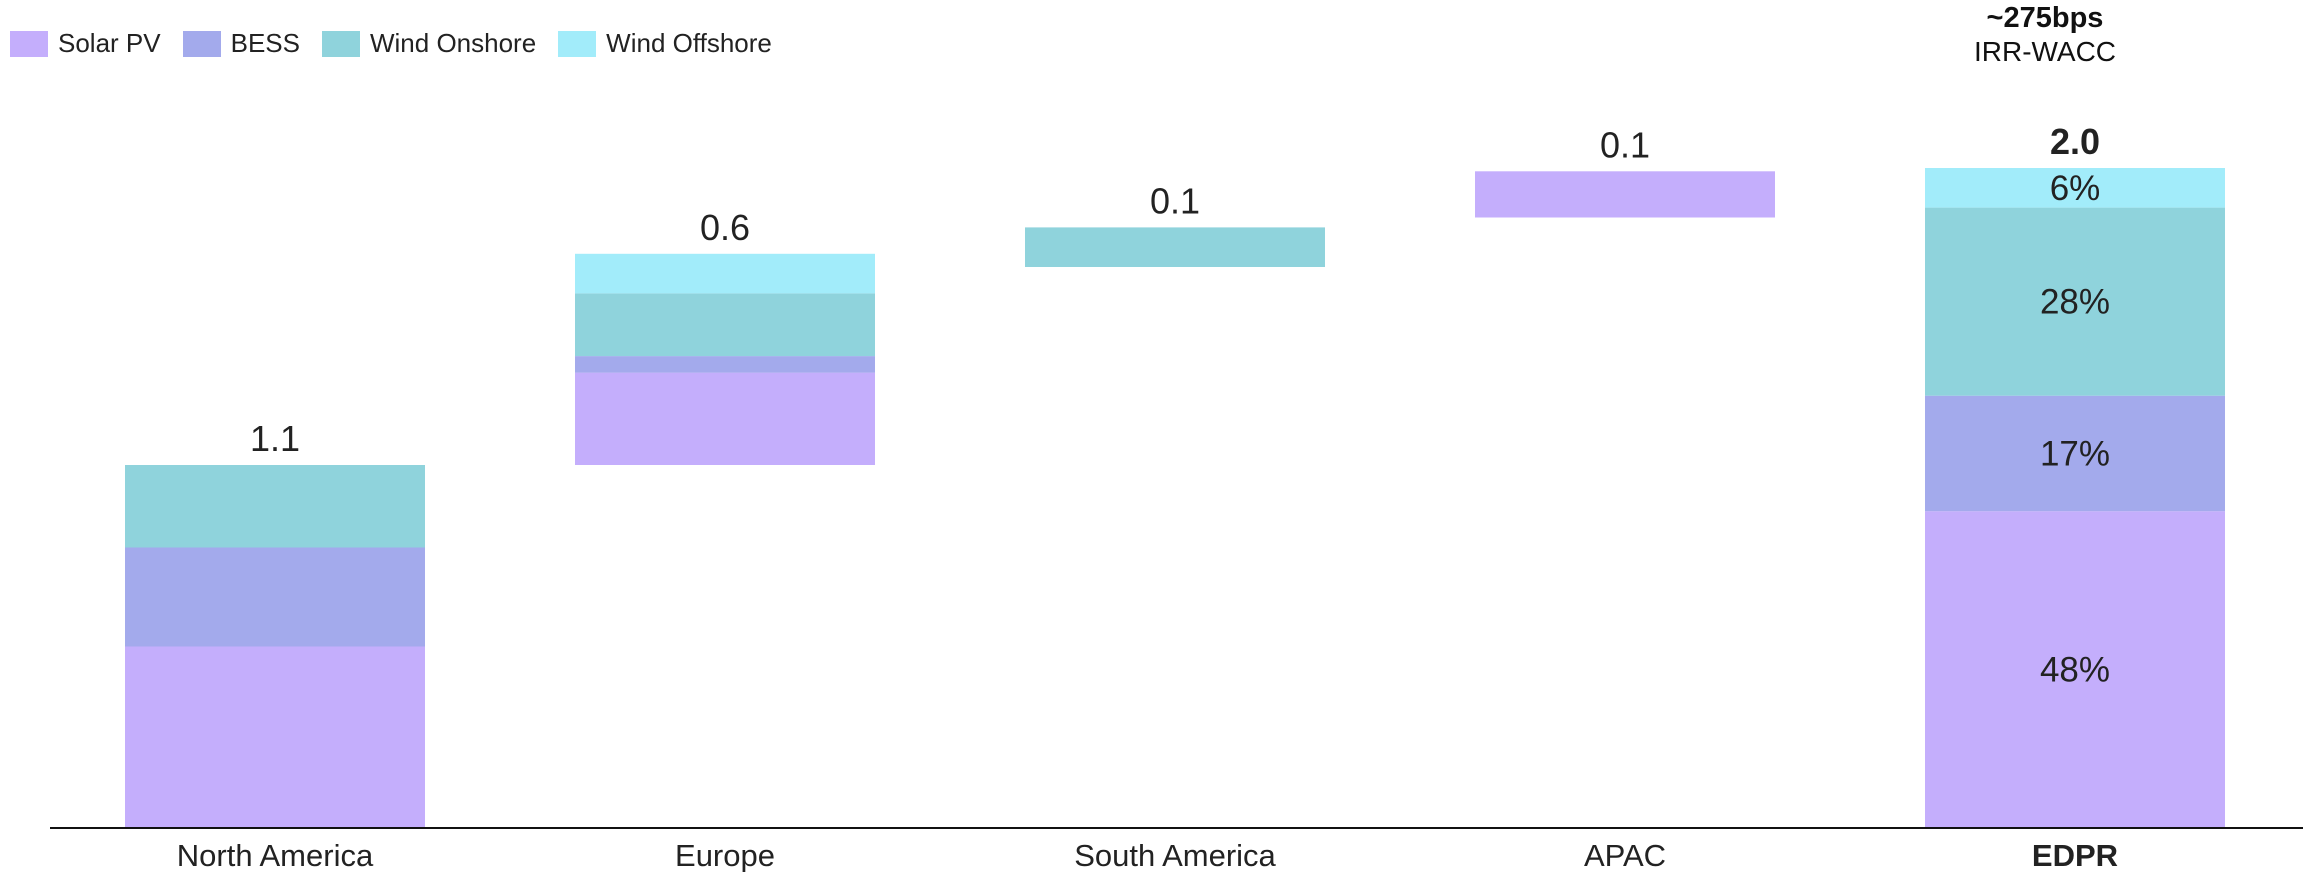 This screenshot has height=872, width=2303. I want to click on total-label-apac: 0.1, so click(1625, 144).